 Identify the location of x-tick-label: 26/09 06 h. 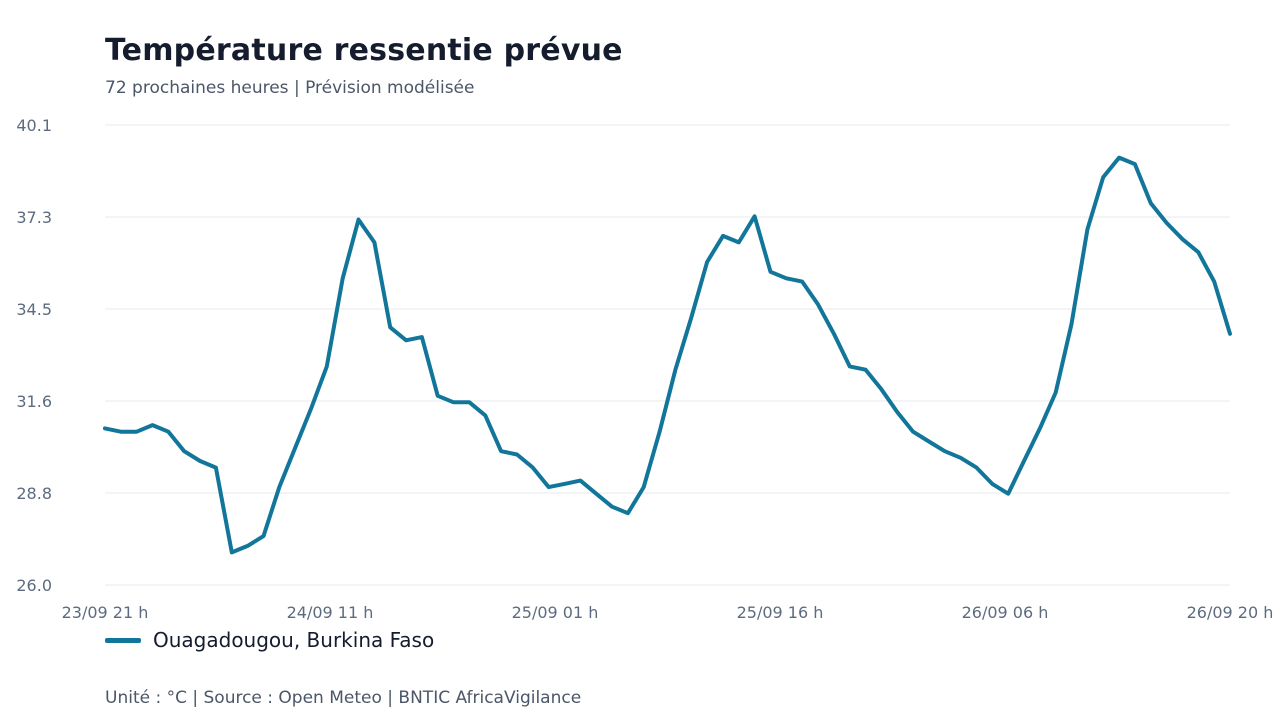
(1005, 612).